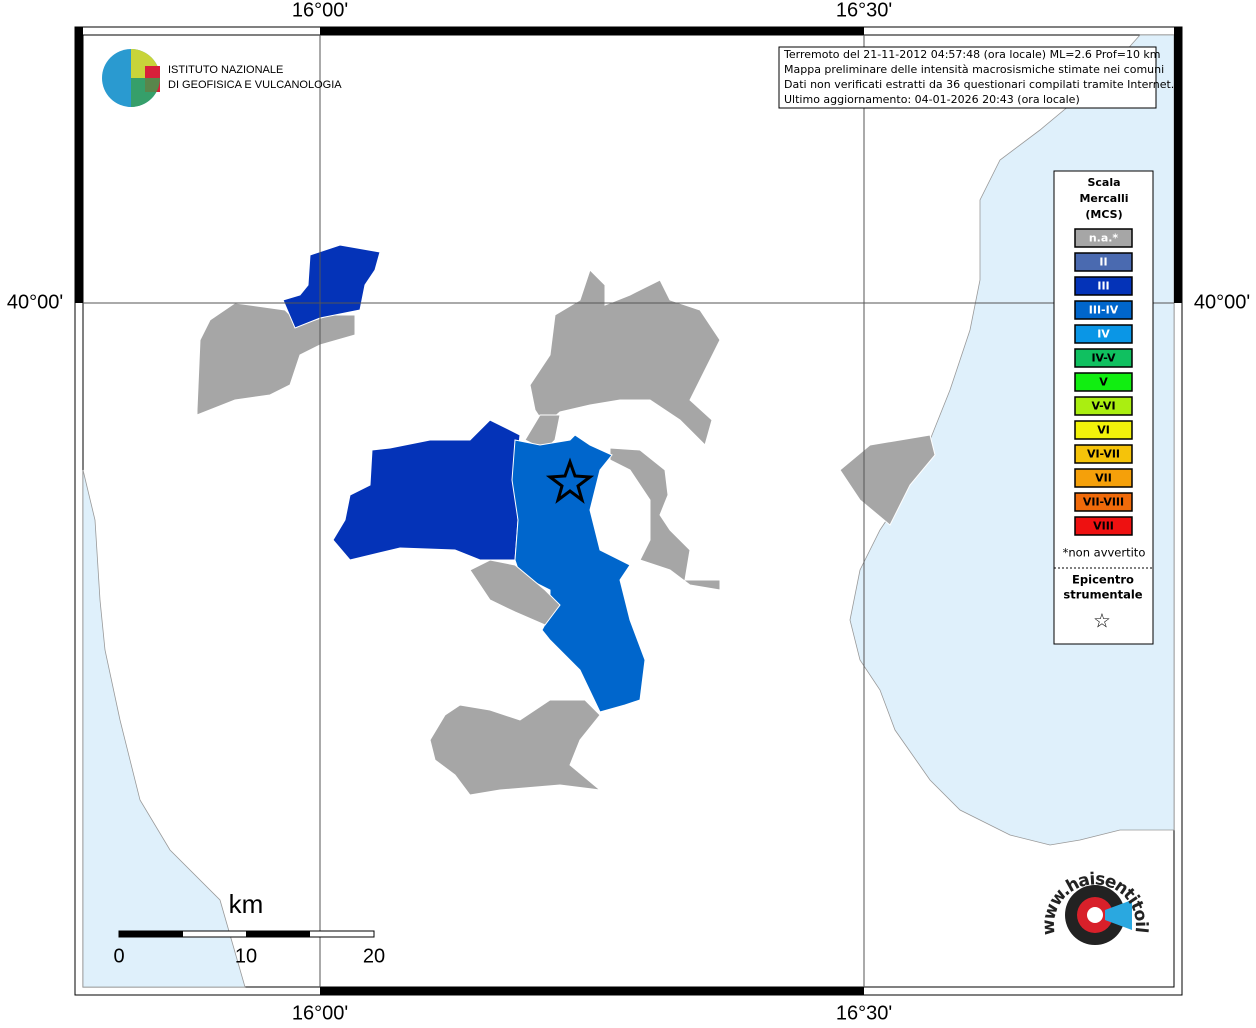  Describe the element at coordinates (1103, 198) in the screenshot. I see `legend-title: Mercalli` at that location.